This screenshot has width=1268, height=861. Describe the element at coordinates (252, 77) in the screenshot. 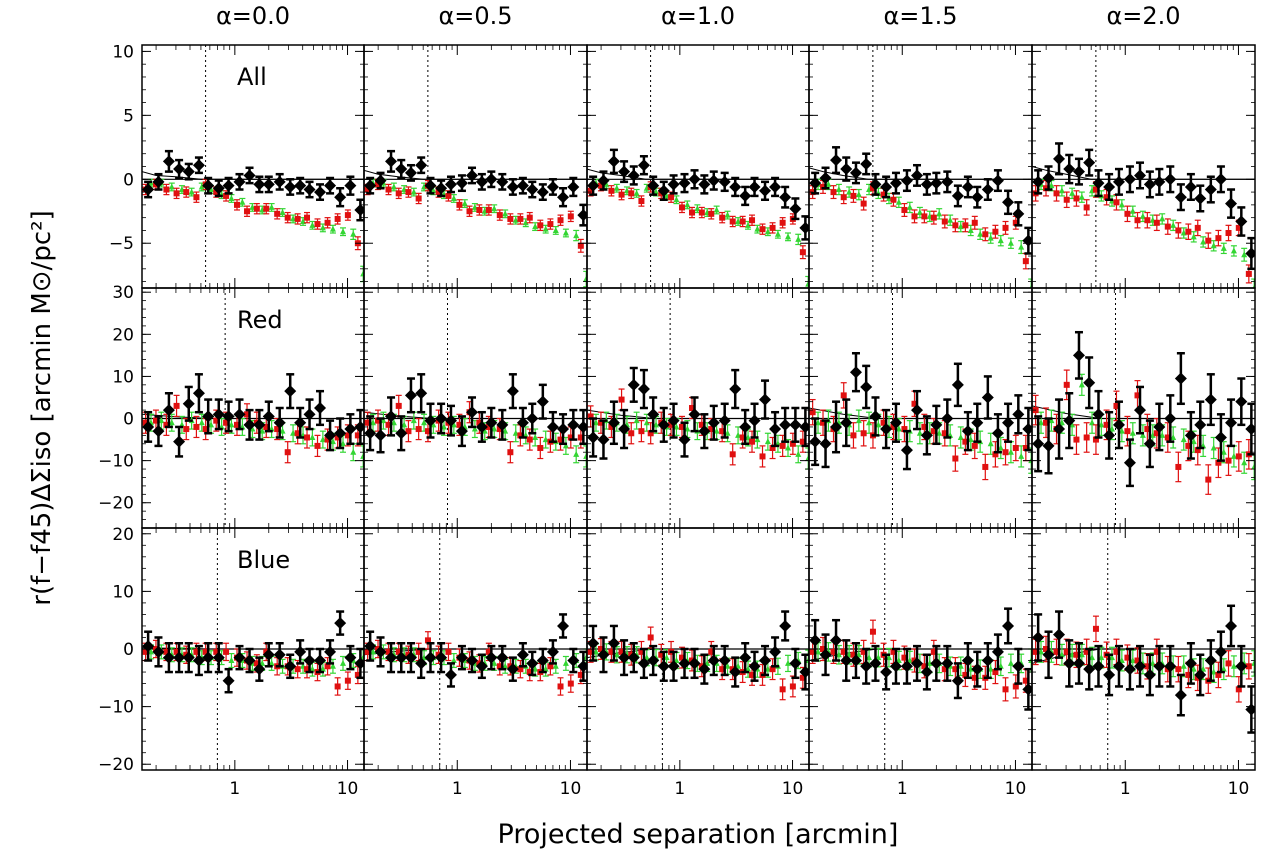

I see `row-label: All` at that location.